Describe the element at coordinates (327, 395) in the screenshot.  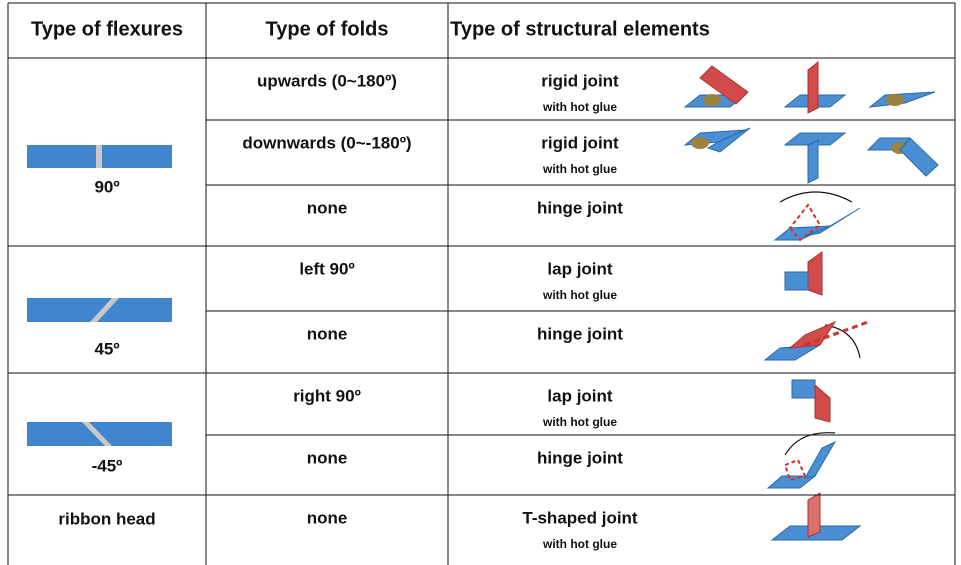
I see `fold-cell: right 90º` at that location.